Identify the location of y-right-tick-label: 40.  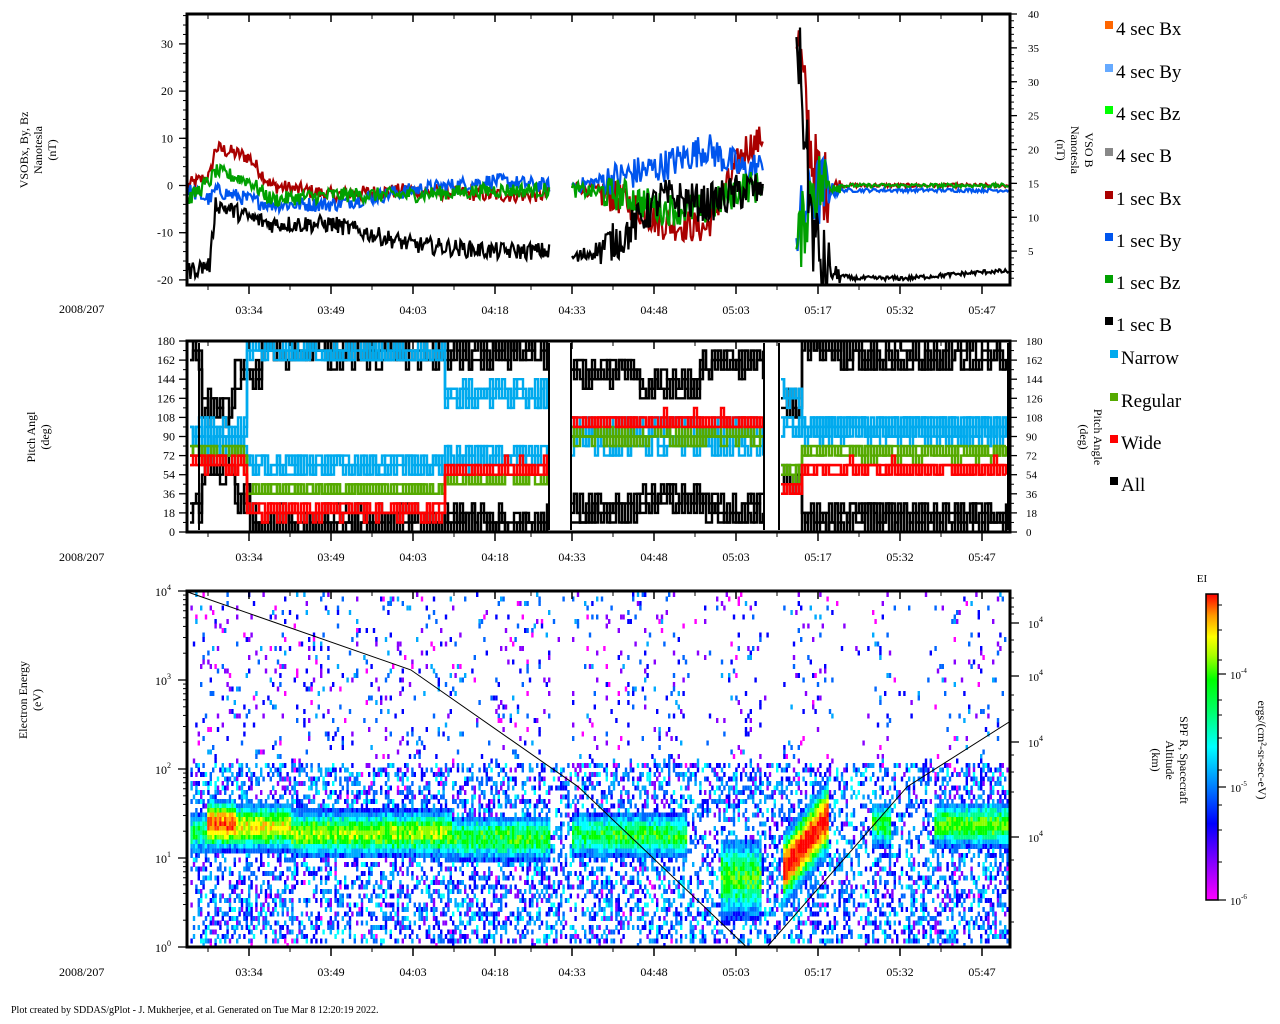
(1034, 15).